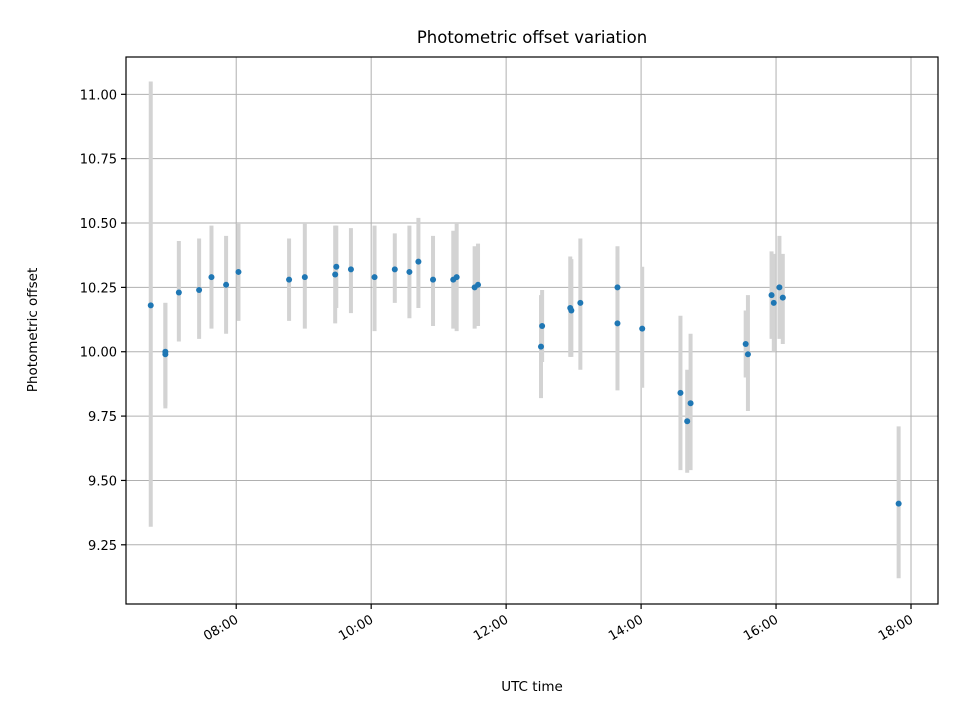 The width and height of the screenshot is (960, 725). What do you see at coordinates (98, 224) in the screenshot?
I see `y-tick-label: 10.50` at bounding box center [98, 224].